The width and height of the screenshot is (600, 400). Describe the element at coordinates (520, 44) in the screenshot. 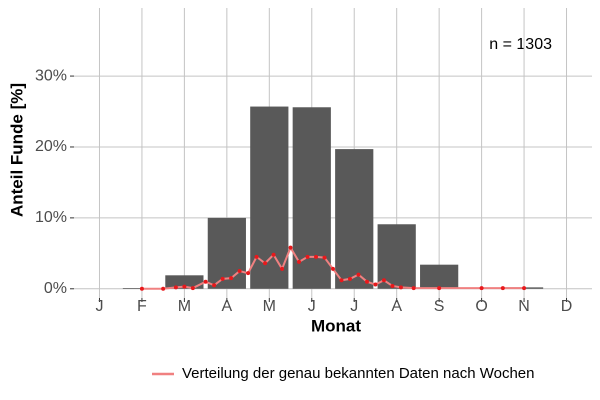

I see `annotation: n = 1303` at that location.